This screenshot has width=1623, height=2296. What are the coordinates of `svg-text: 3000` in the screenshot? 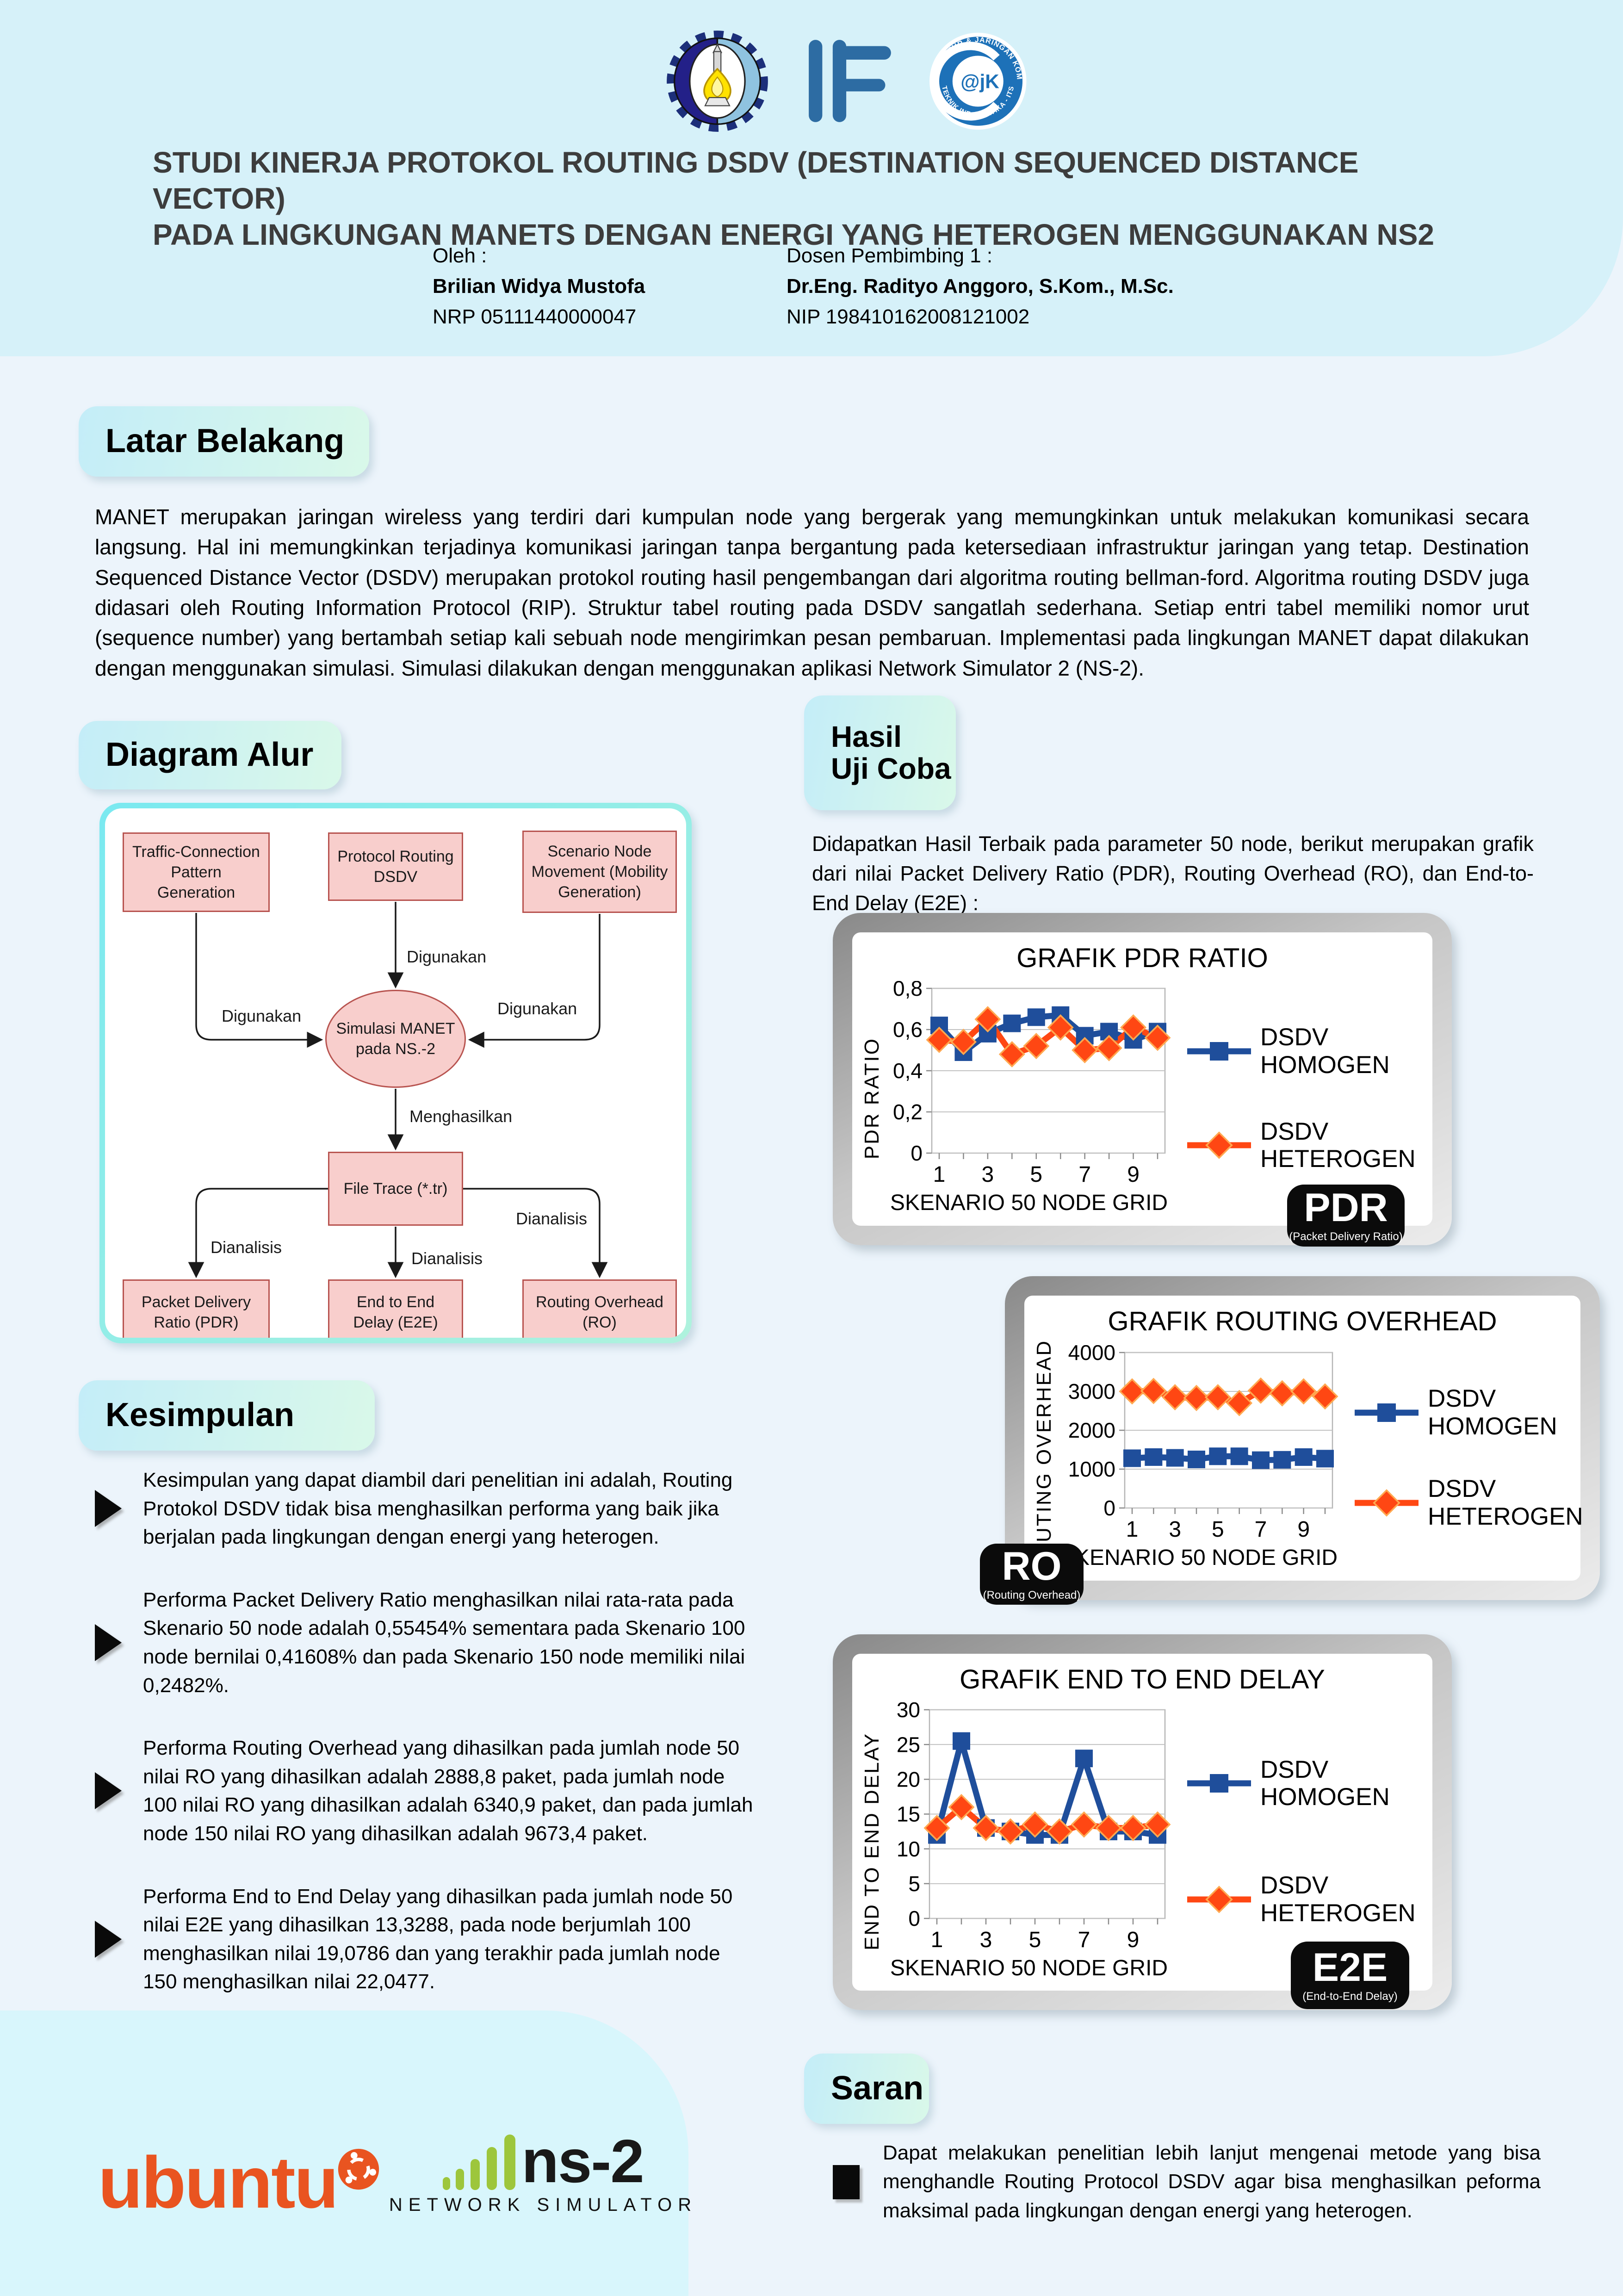 It's located at (1091, 1391).